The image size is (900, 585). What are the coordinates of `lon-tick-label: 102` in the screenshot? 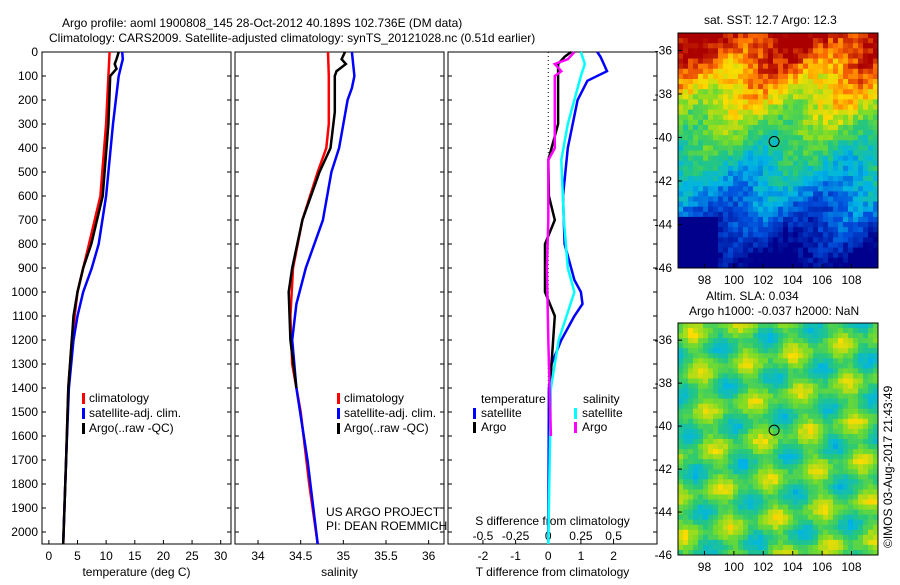 It's located at (763, 567).